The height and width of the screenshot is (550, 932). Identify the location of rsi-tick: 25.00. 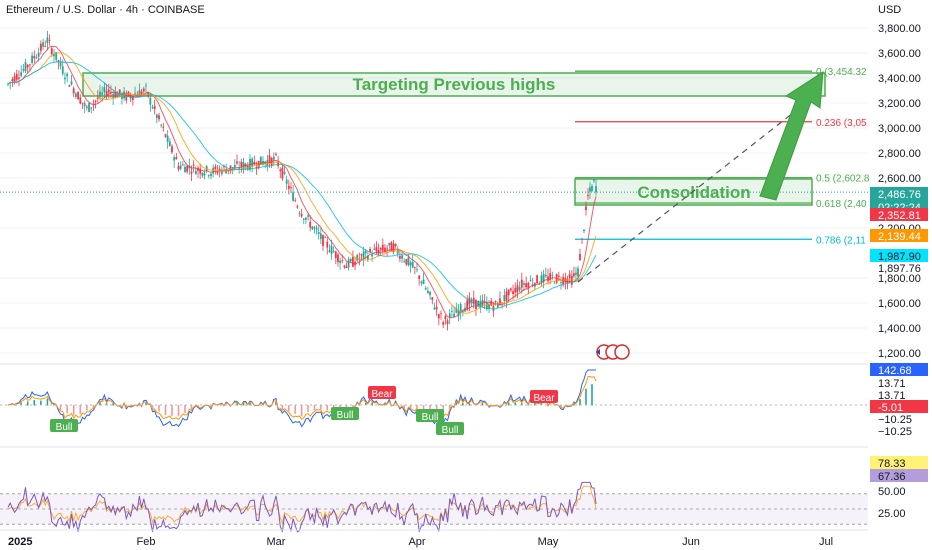
(892, 514).